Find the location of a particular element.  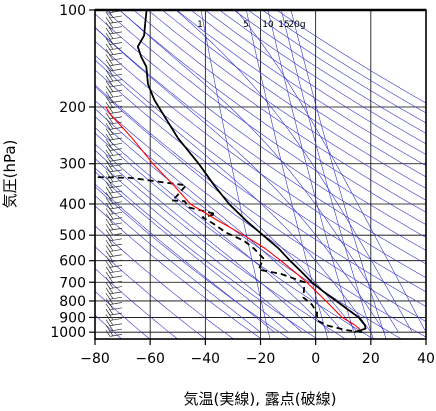

wind-barbs is located at coordinates (114, 173).